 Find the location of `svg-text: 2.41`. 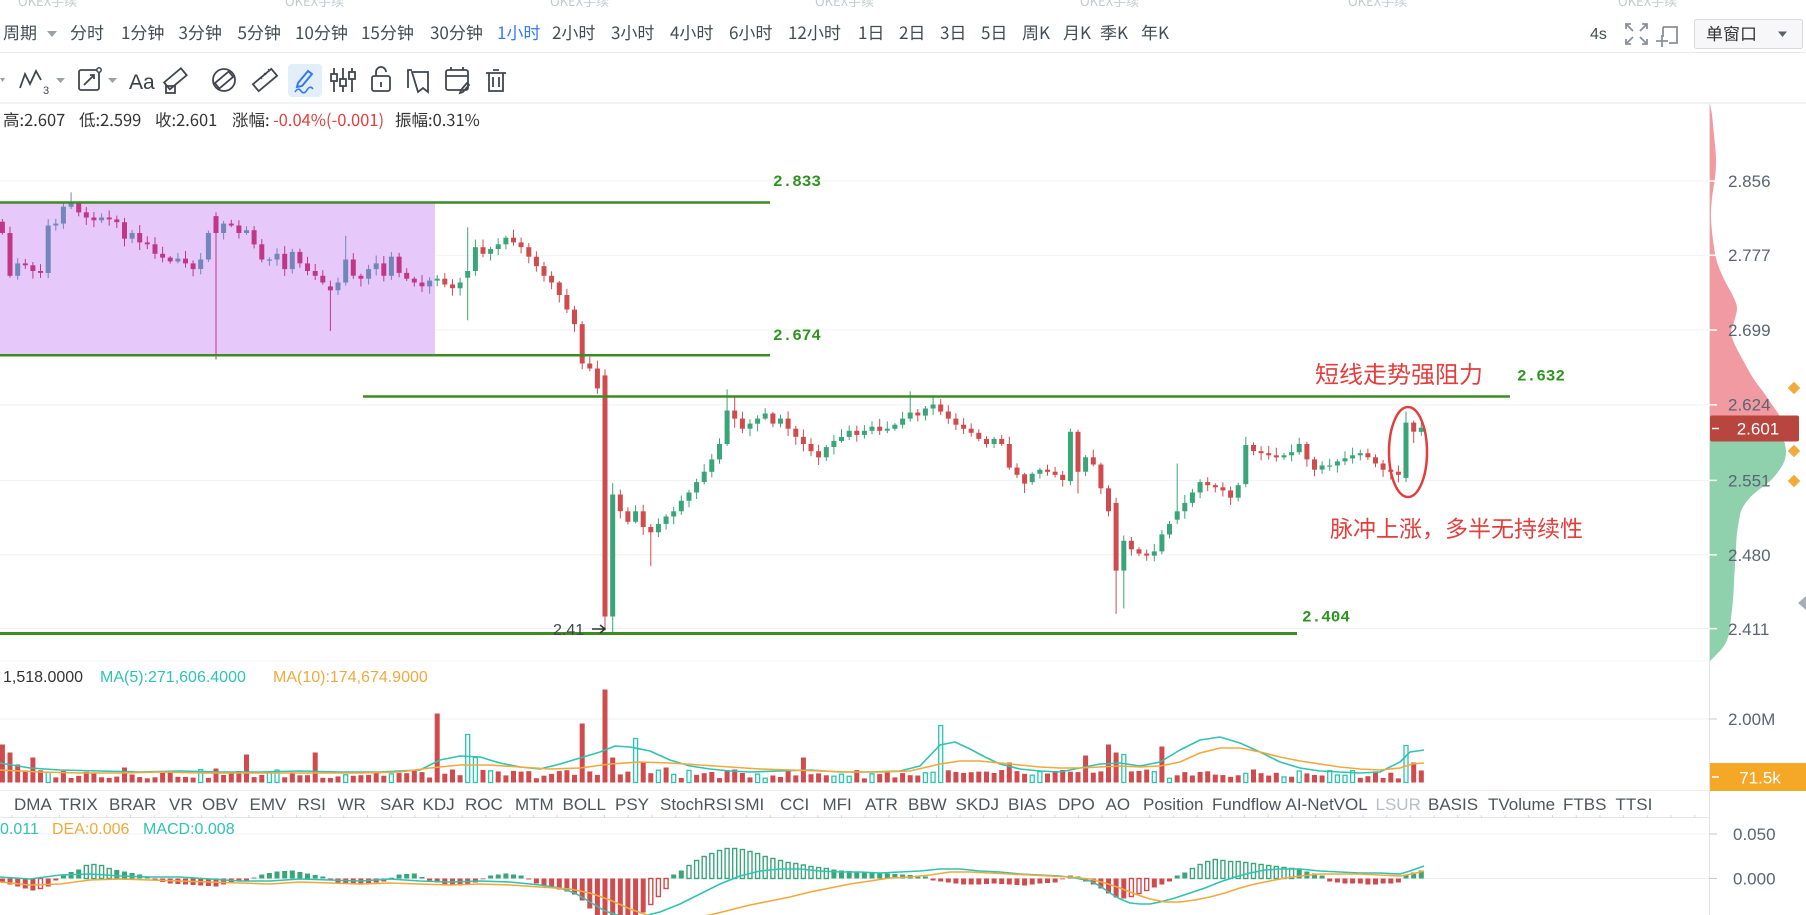

svg-text: 2.41 is located at coordinates (568, 630).